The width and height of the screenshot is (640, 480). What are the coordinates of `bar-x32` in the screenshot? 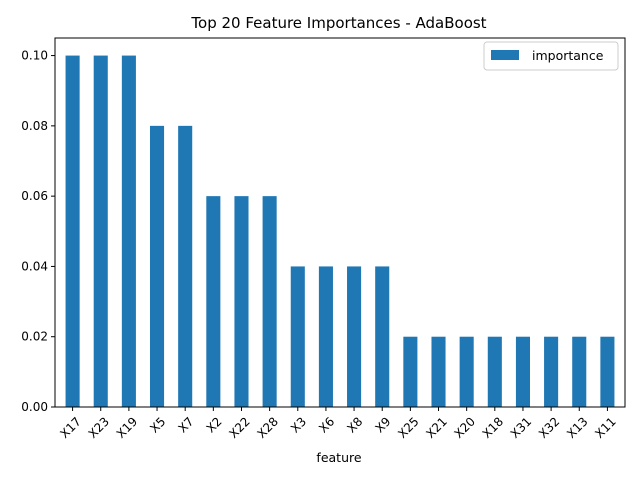 It's located at (551, 371).